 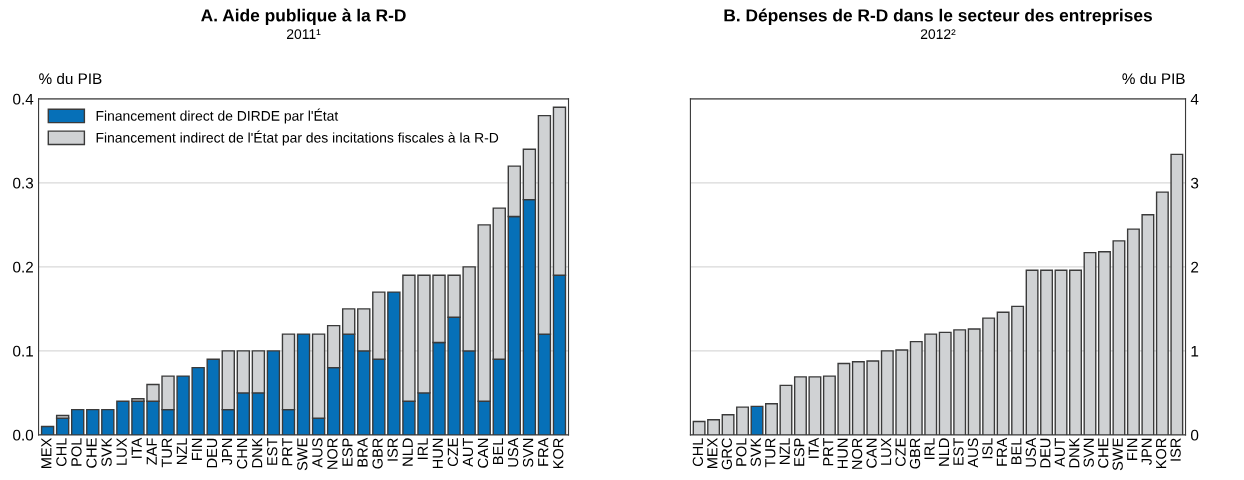 I want to click on x-tick-label: ZAF, so click(x=151, y=451).